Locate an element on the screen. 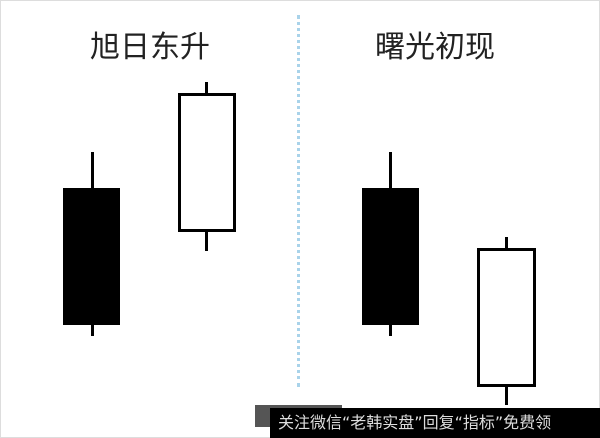  divider-line is located at coordinates (298, 201).